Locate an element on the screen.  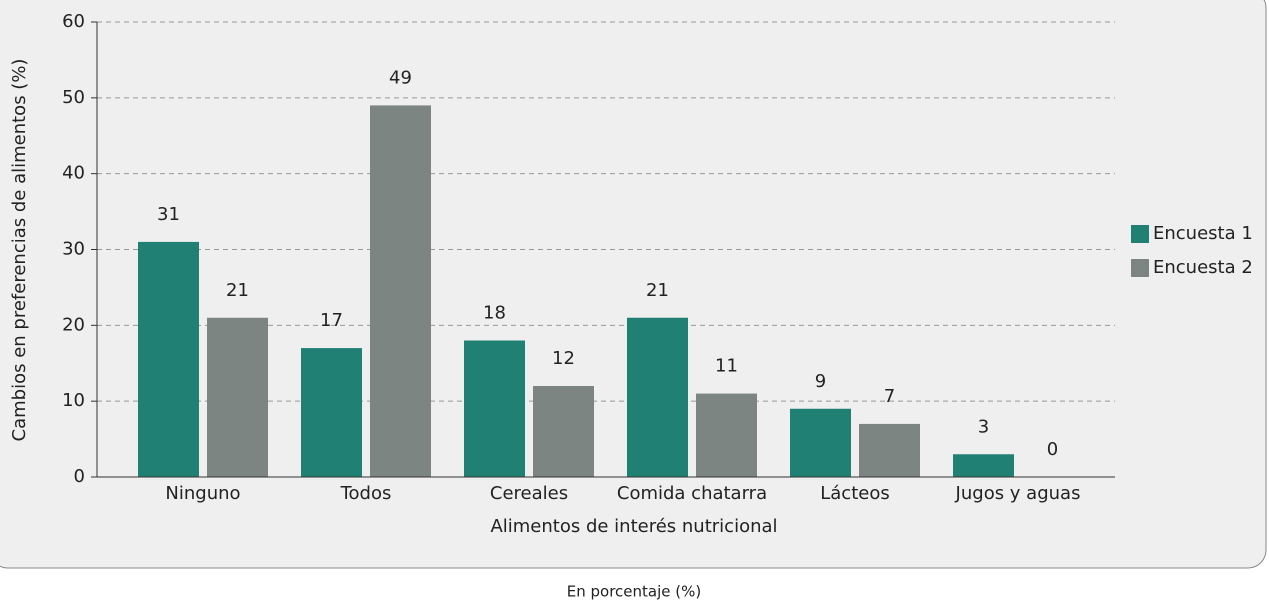
x-tick-label: Comida chatarra is located at coordinates (692, 493).